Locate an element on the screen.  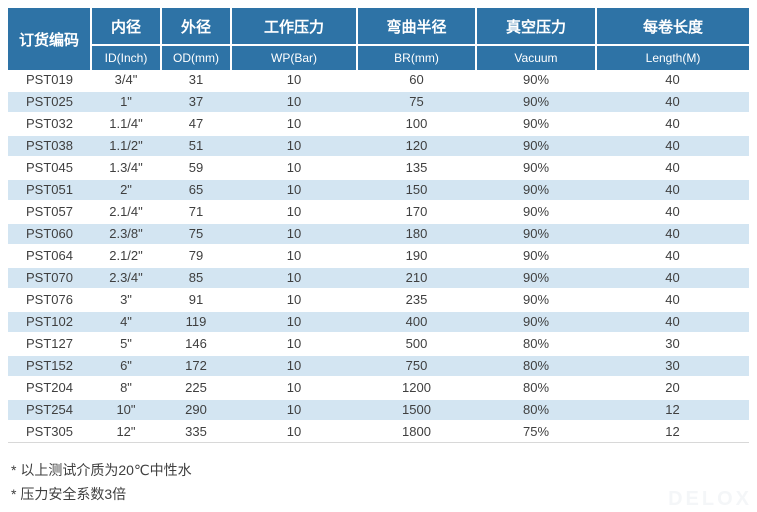
cell-code: PST064 is located at coordinates (49, 256).